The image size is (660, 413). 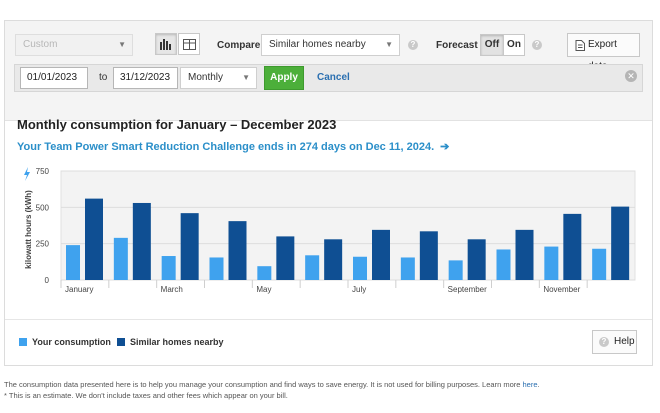 What do you see at coordinates (43, 171) in the screenshot?
I see `y-tick-label: 750` at bounding box center [43, 171].